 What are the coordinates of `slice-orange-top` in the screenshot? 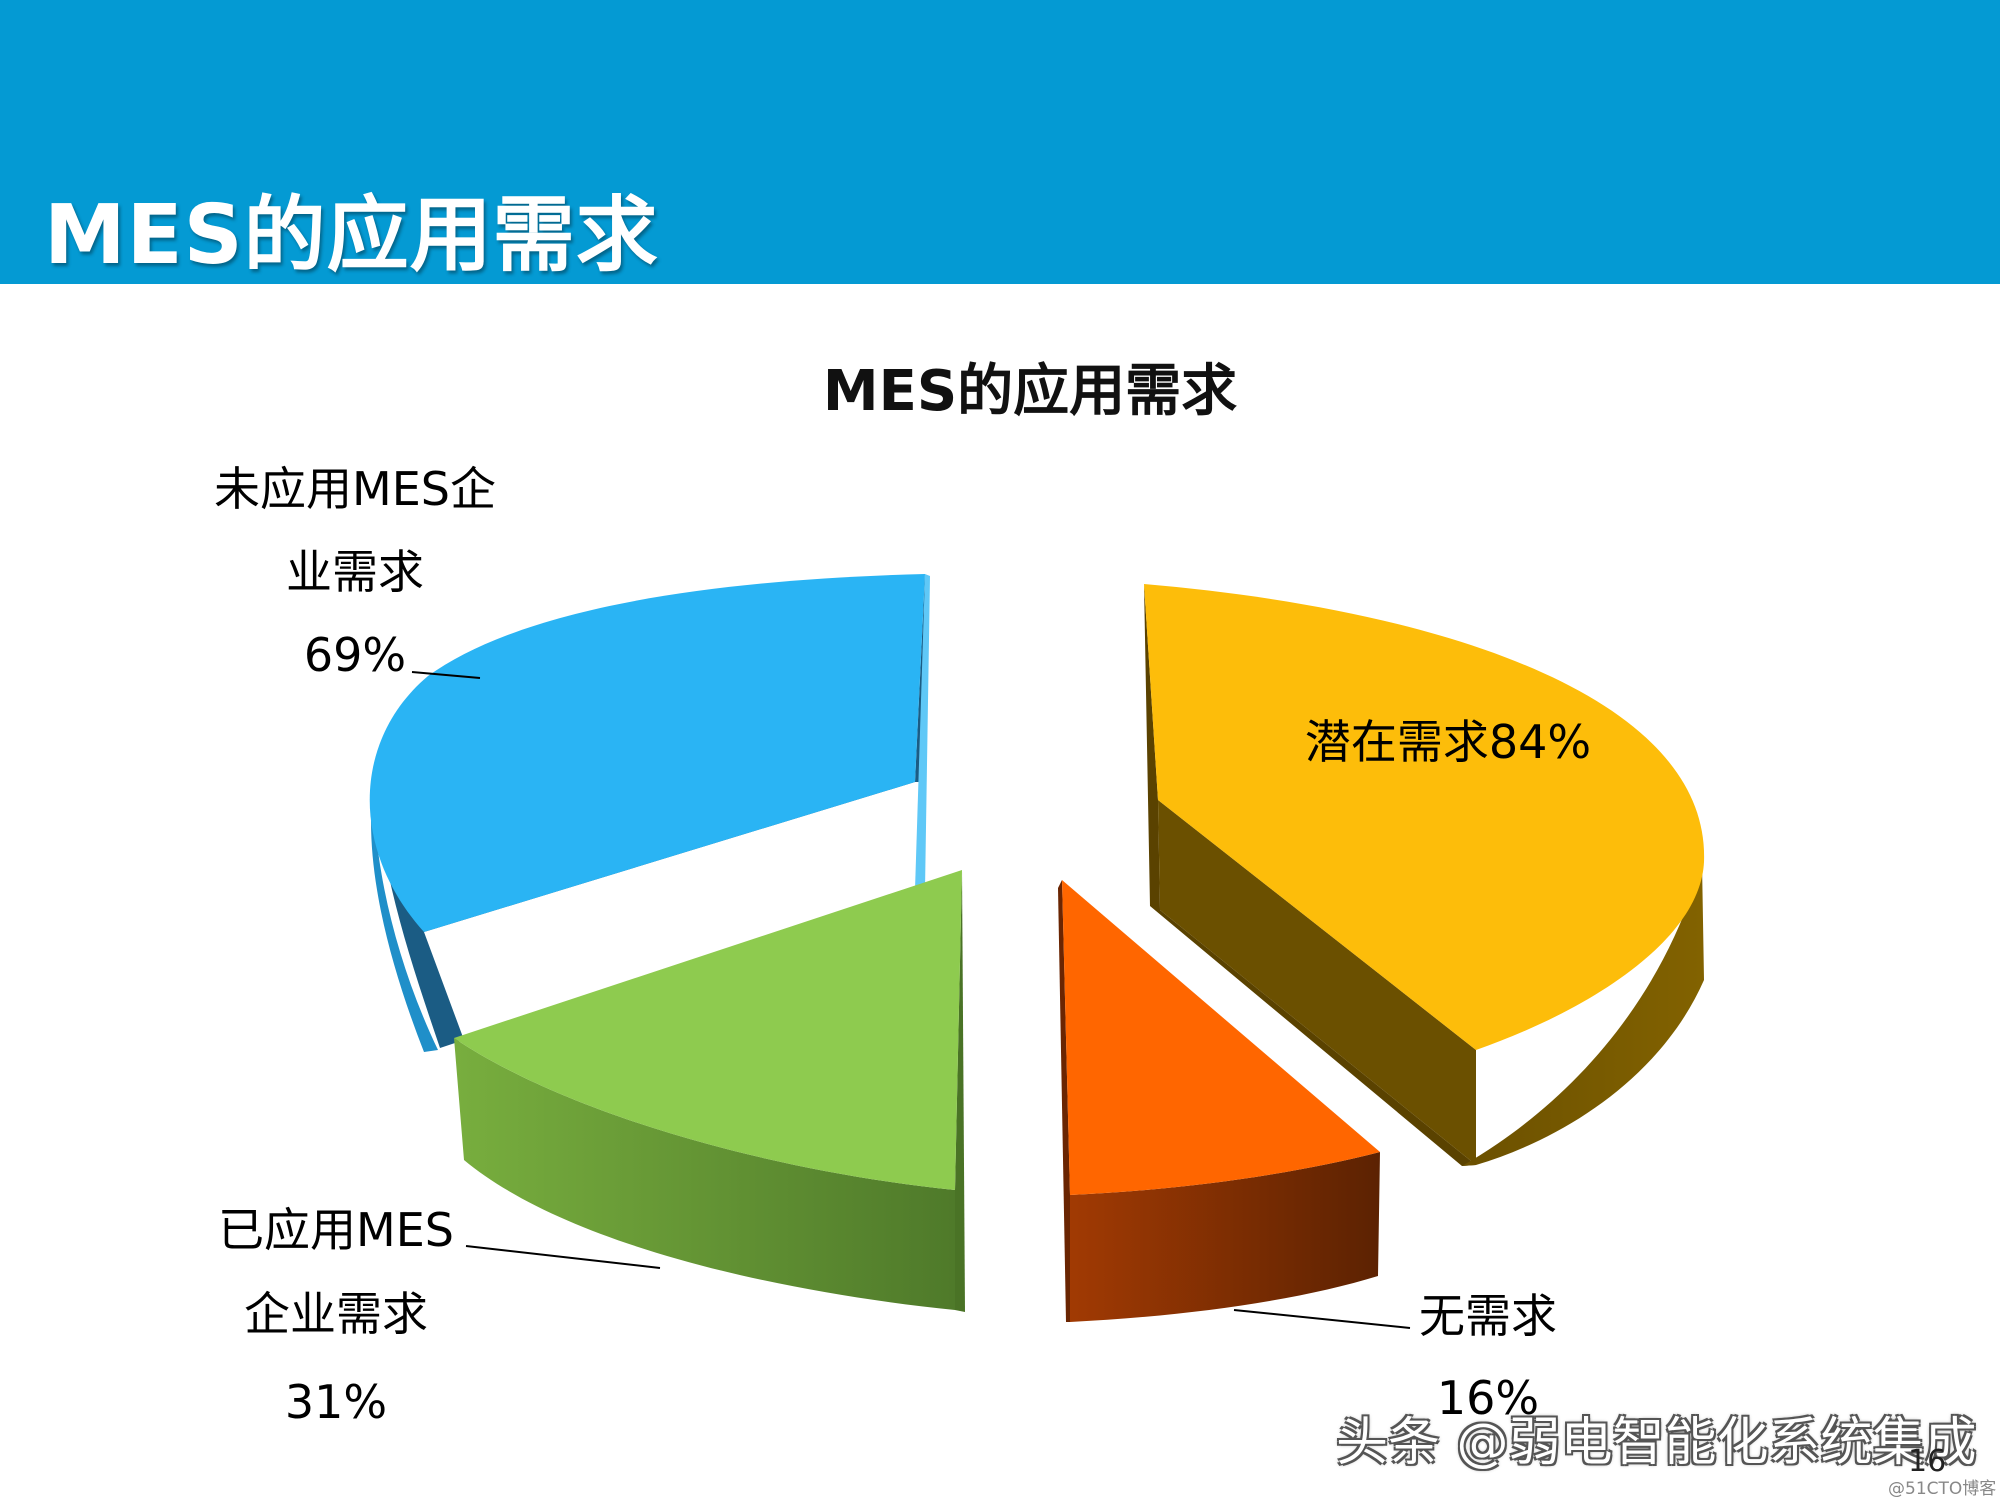 It's located at (1221, 1037).